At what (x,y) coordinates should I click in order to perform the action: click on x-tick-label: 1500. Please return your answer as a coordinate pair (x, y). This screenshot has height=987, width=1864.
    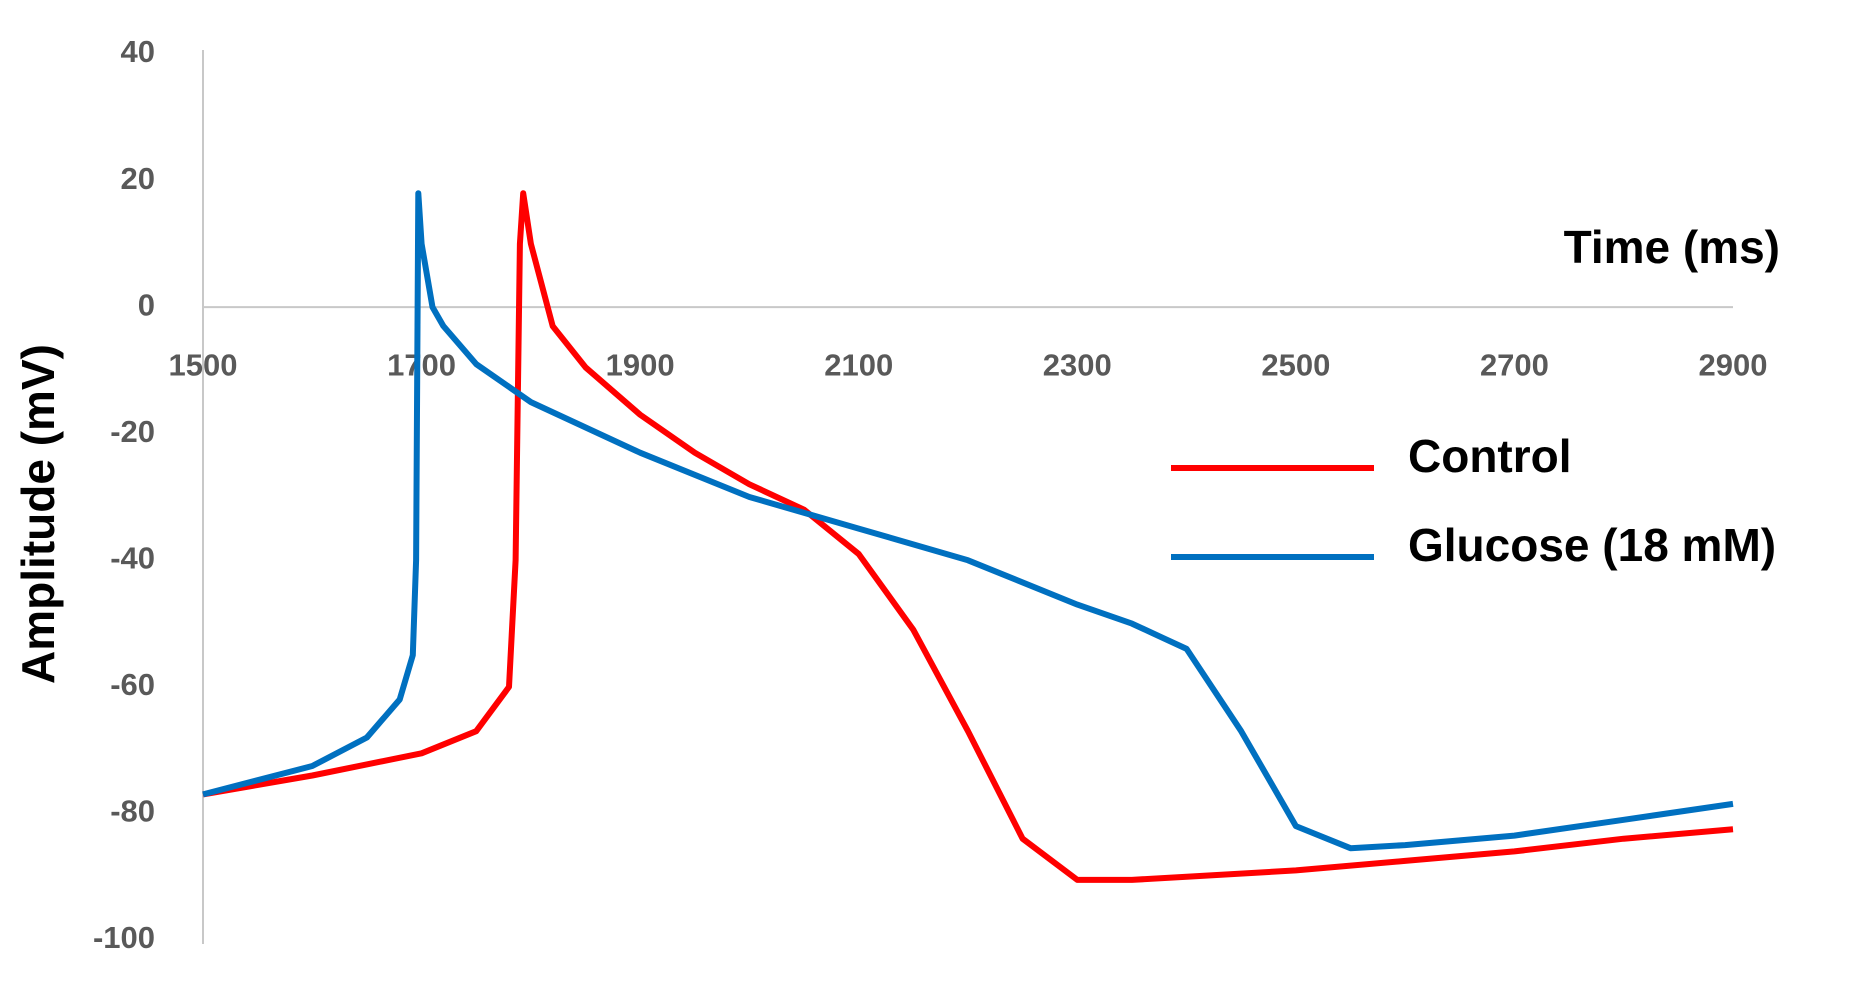
    Looking at the image, I should click on (203, 364).